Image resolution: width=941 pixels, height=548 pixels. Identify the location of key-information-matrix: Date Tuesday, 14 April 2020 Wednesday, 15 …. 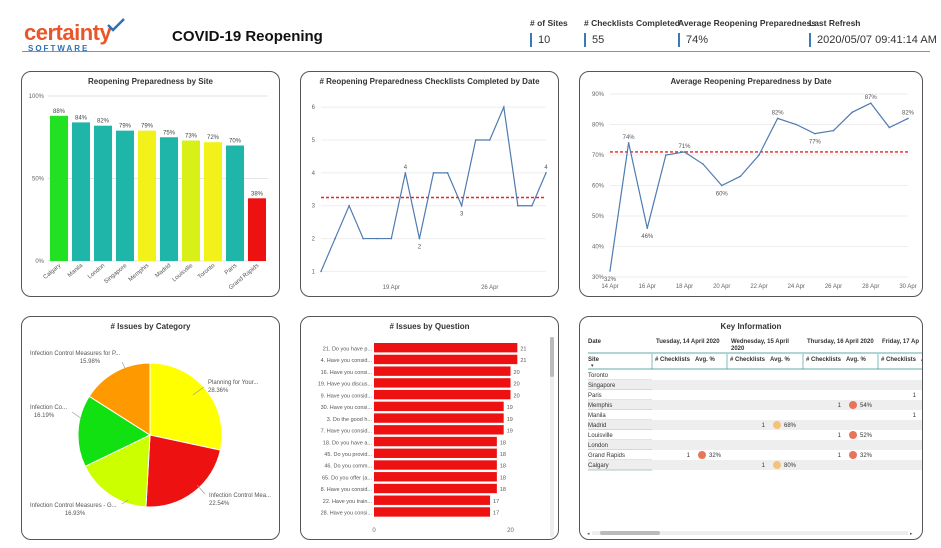
(751, 428).